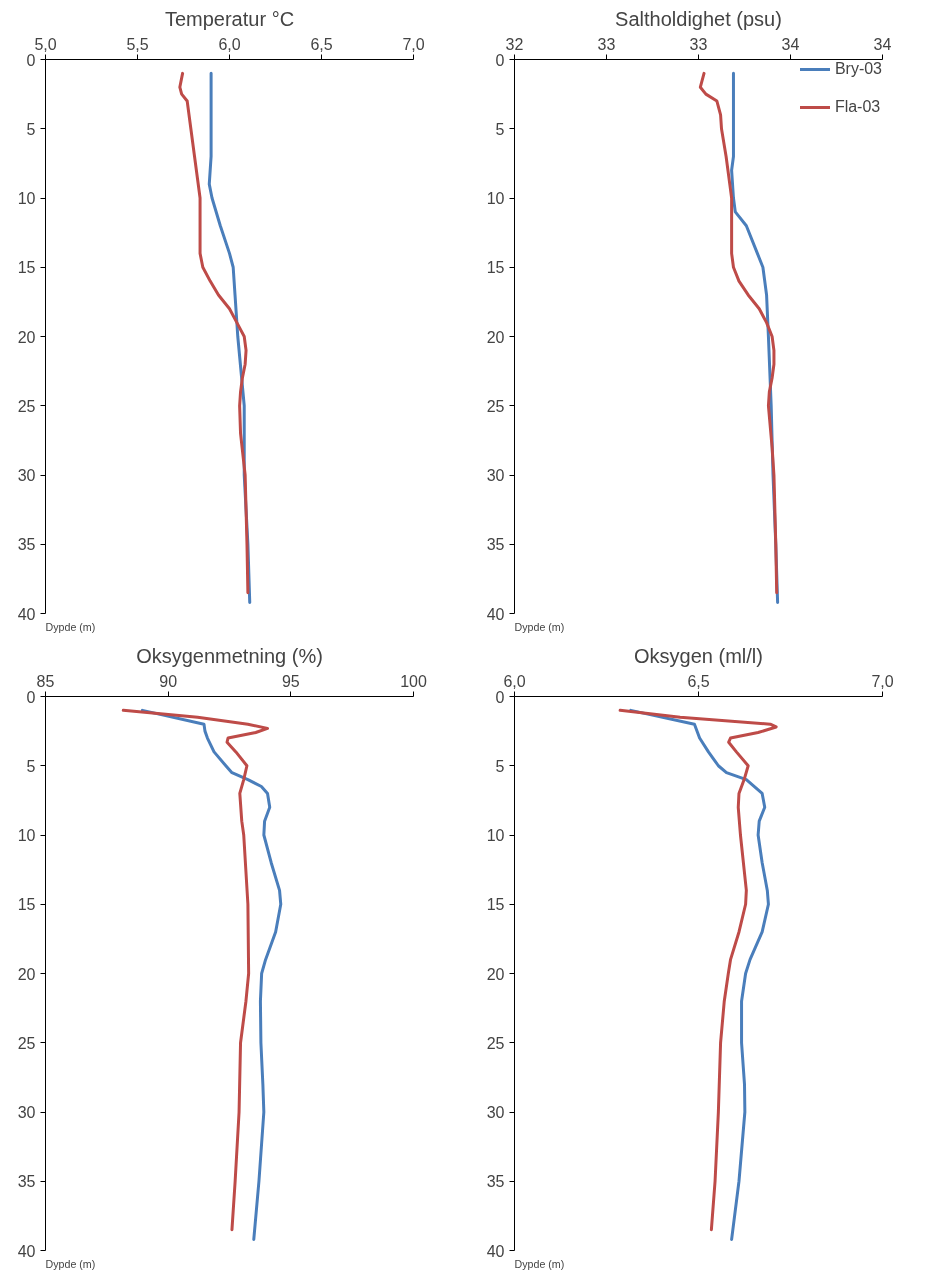  What do you see at coordinates (698, 18) in the screenshot?
I see `chart-title: Saltholdighet (psu)` at bounding box center [698, 18].